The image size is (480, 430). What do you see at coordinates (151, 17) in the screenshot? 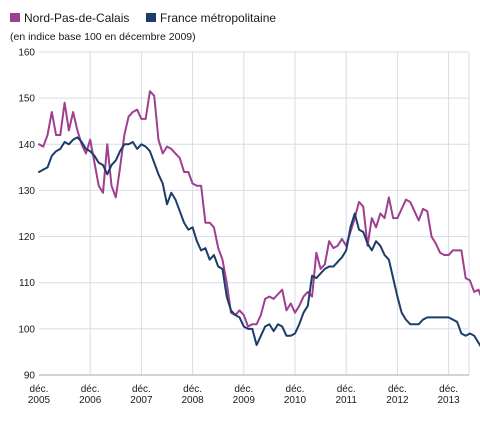
I see `legend-swatch-france-metropolitaine` at bounding box center [151, 17].